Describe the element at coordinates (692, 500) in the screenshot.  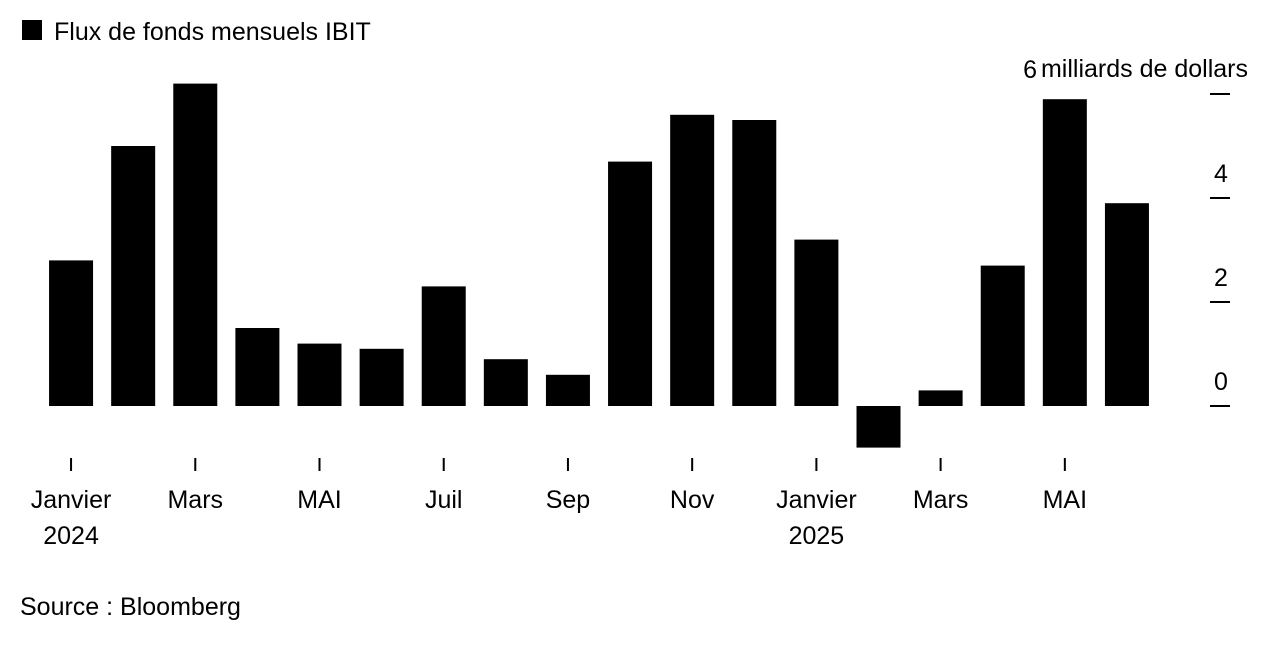
I see `x-tick-label: Nov` at that location.